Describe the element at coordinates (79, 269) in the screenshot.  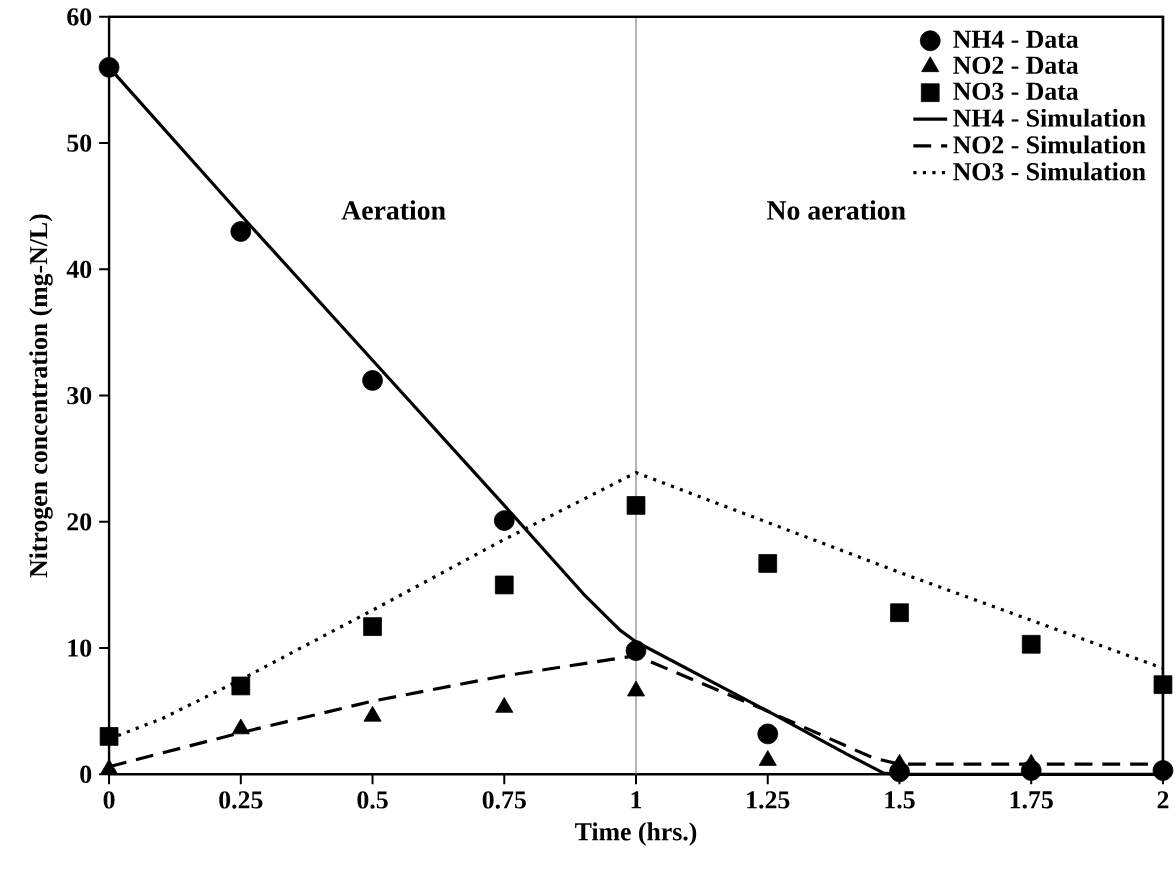
I see `y-tick-label: 40` at that location.